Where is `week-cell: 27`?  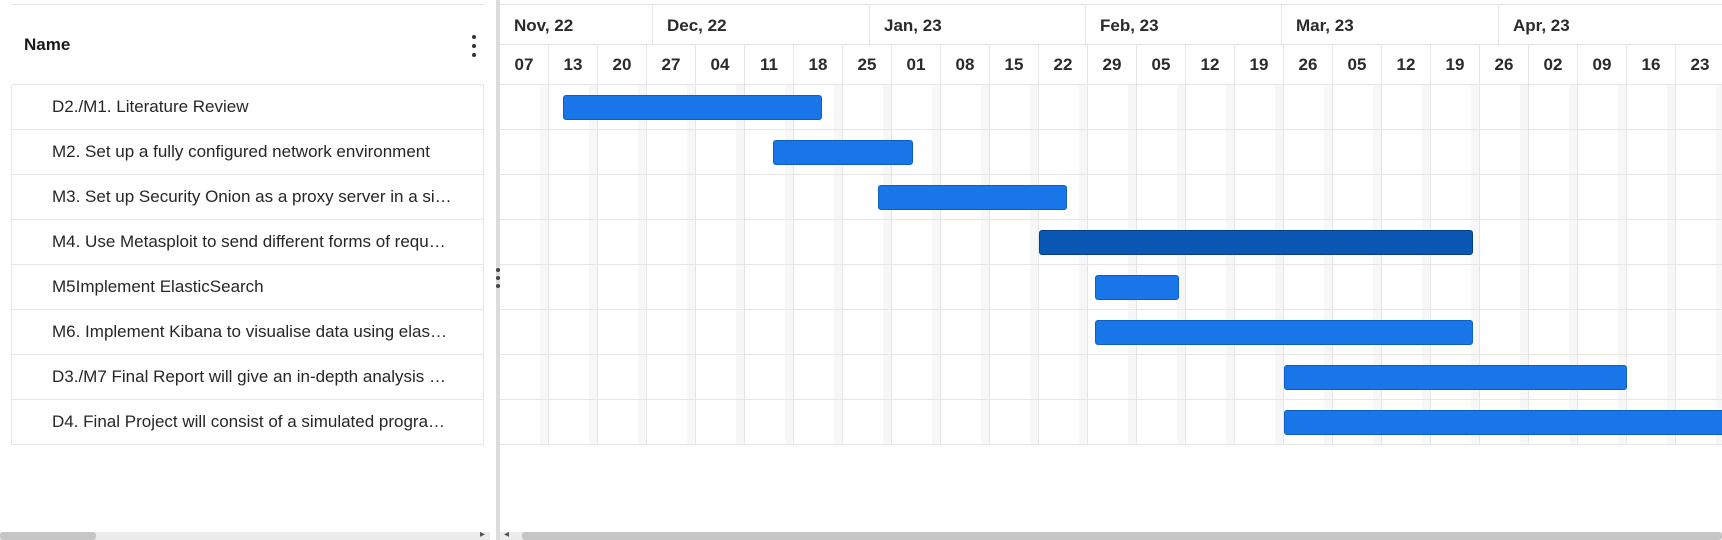
week-cell: 27 is located at coordinates (671, 64).